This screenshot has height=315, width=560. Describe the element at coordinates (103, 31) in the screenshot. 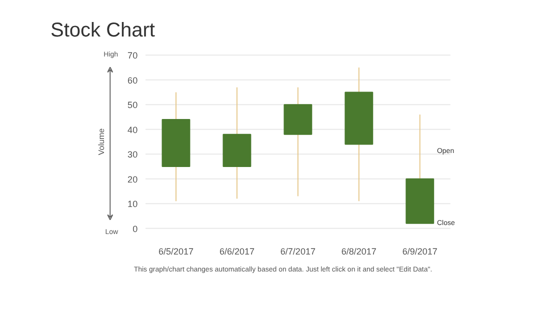

I see `chart-title: Stock Chart` at that location.